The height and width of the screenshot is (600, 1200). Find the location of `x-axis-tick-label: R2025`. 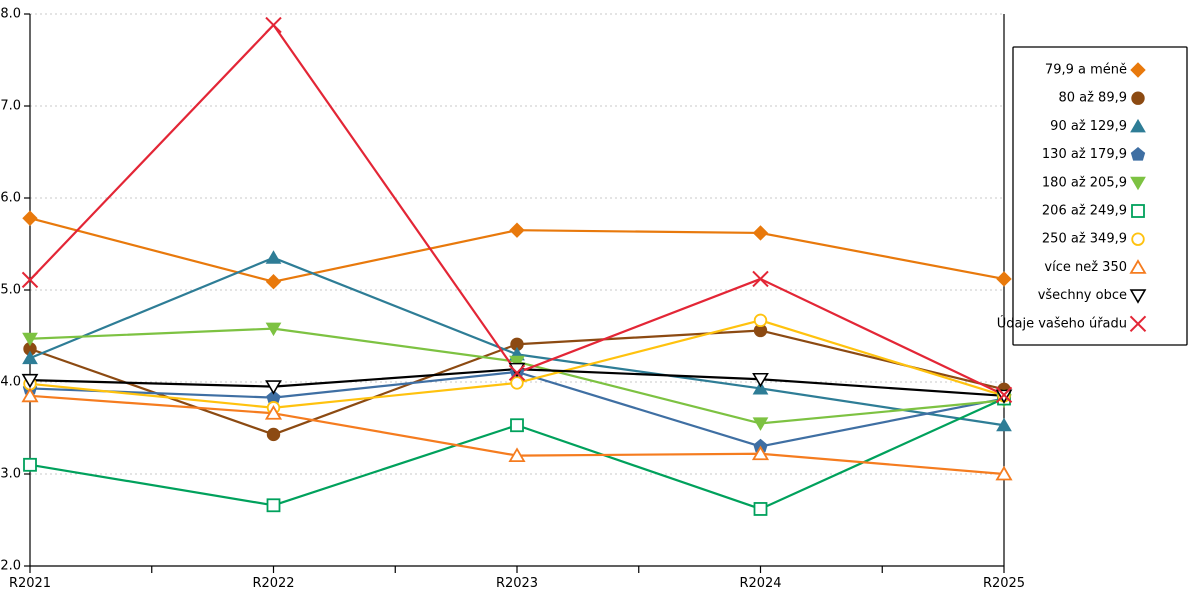

x-axis-tick-label: R2025 is located at coordinates (1004, 583).